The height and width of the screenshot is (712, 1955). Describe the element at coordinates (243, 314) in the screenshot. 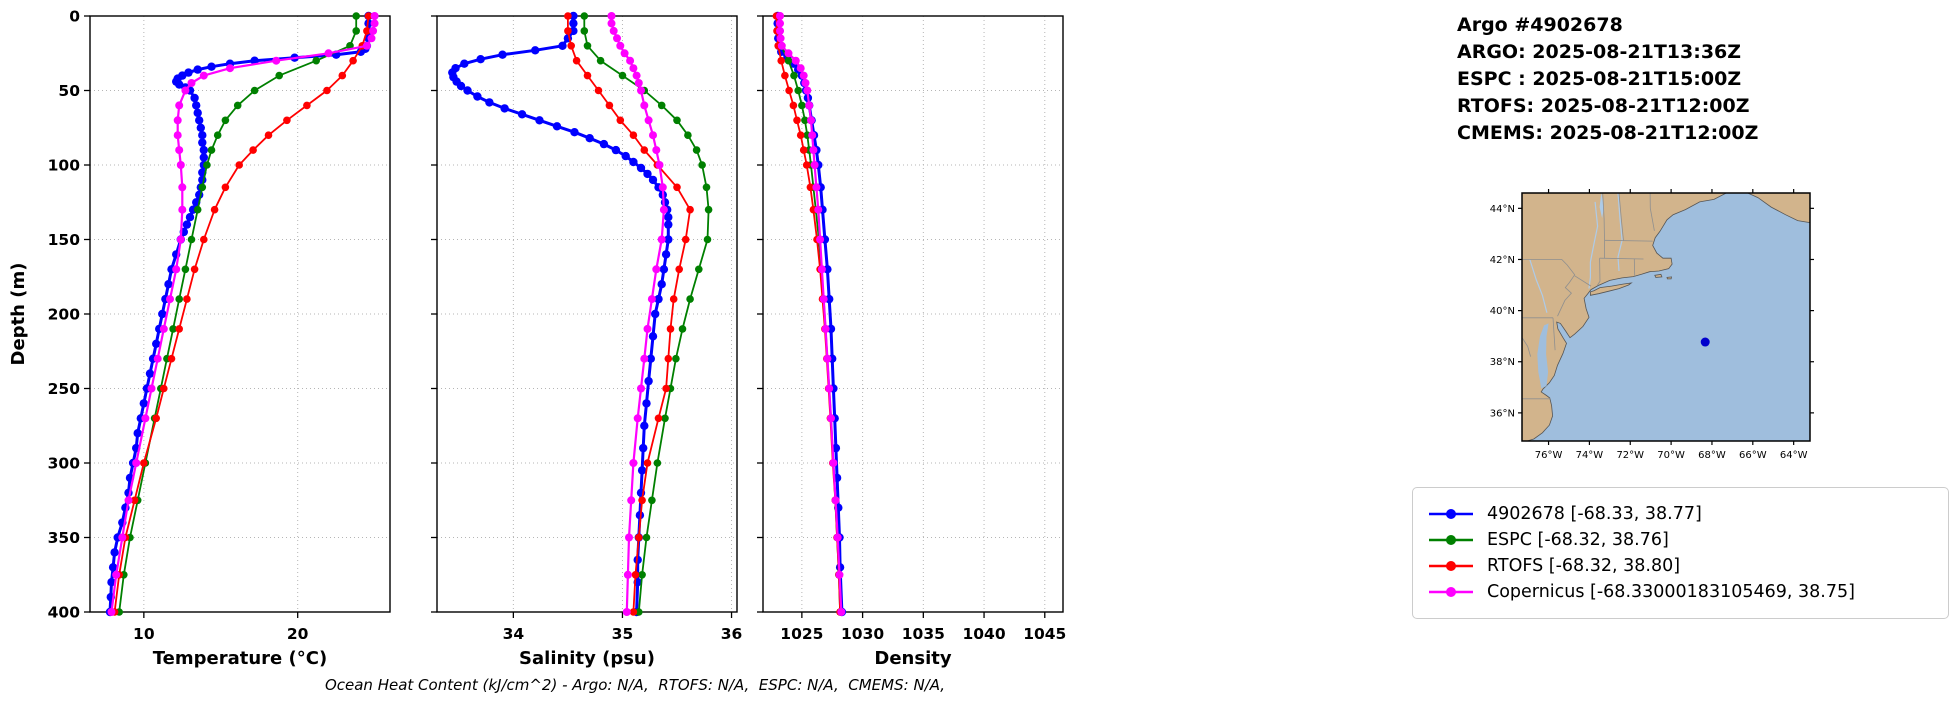

I see `series-line-Copernicus` at that location.